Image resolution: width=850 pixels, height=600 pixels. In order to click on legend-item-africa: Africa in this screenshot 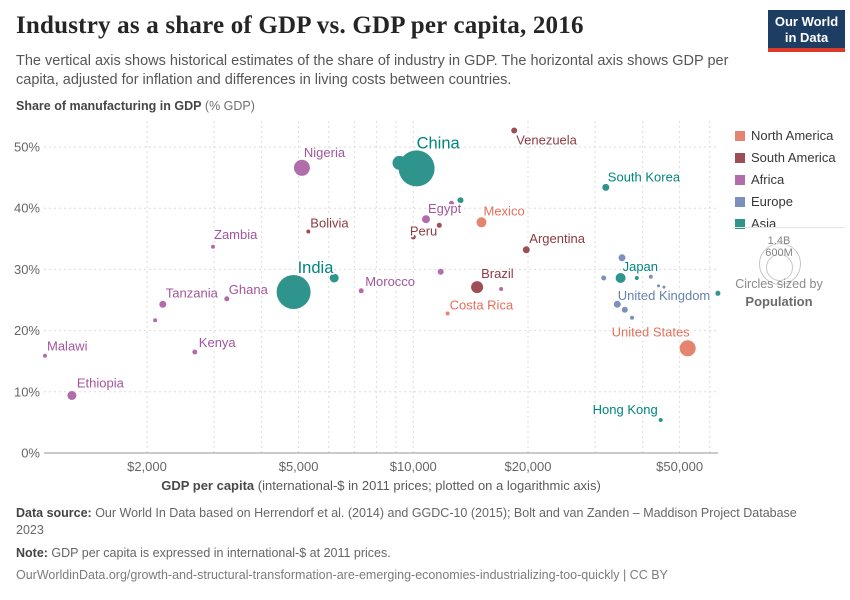, I will do `click(792, 179)`.